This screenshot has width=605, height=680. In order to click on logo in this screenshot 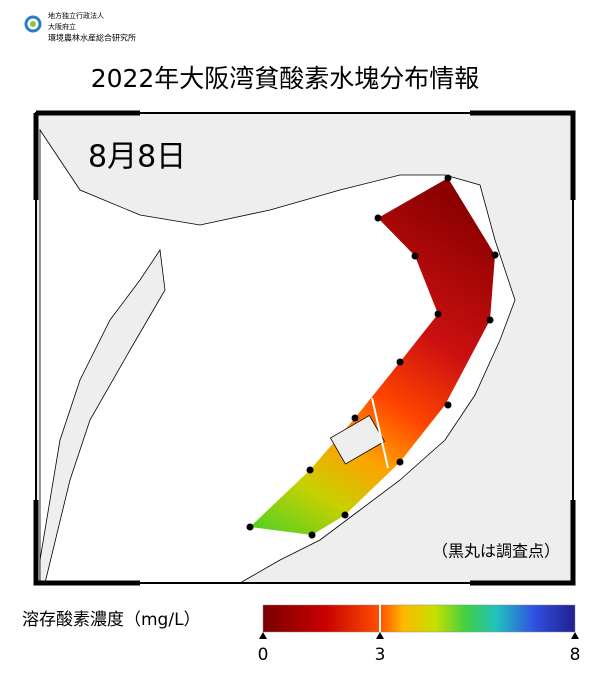, I will do `click(33, 24)`.